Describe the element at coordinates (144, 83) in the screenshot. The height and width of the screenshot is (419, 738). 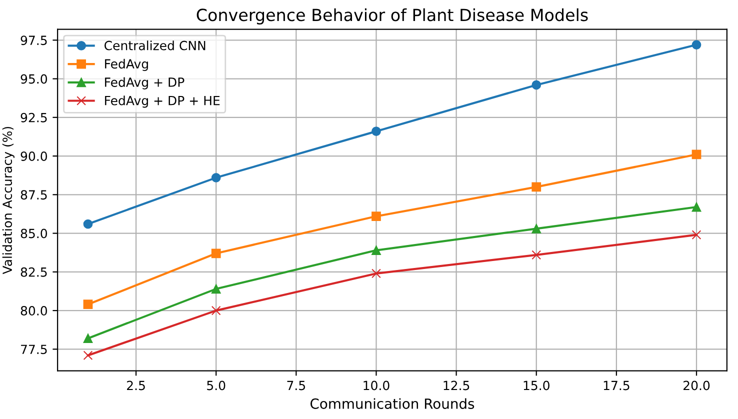
I see `legend-label: FedAvg + DP` at that location.